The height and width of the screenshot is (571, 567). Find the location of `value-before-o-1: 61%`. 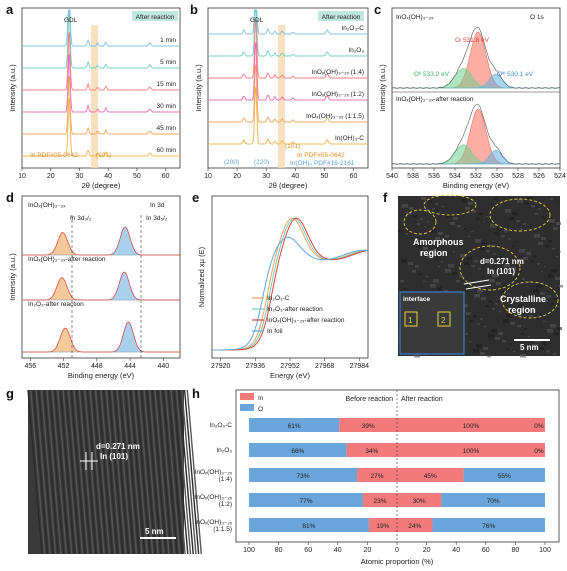

value-before-o-1: 61% is located at coordinates (294, 426).